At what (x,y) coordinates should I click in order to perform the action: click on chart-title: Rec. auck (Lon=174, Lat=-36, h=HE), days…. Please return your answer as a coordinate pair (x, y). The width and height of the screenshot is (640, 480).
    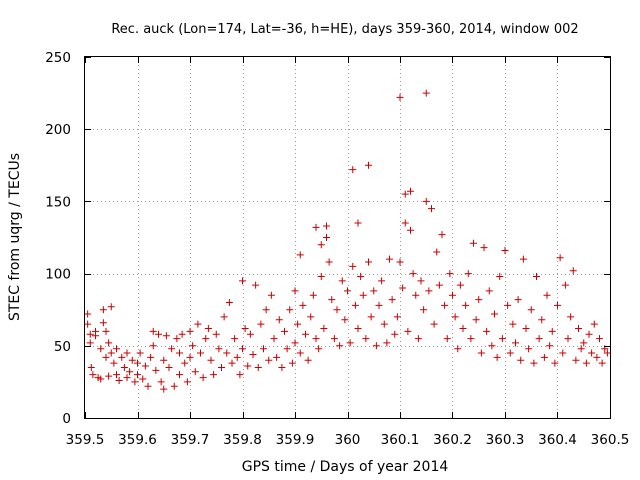
    Looking at the image, I should click on (344, 29).